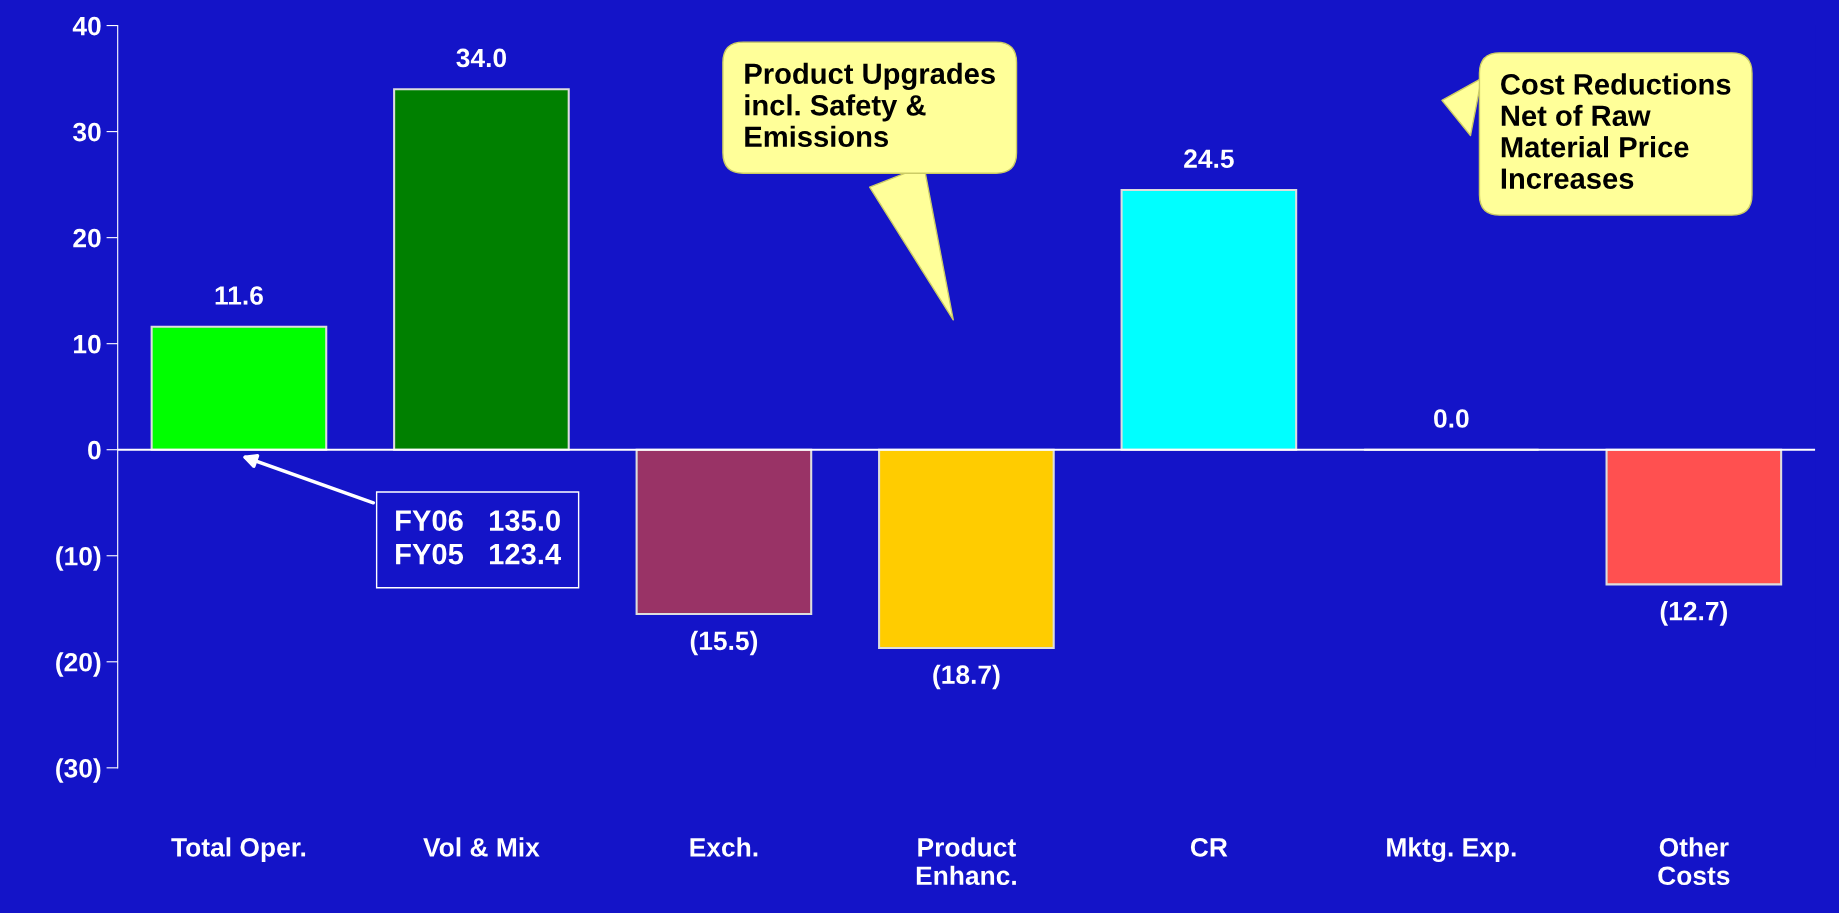 This screenshot has height=913, width=1839. Describe the element at coordinates (1209, 159) in the screenshot. I see `data-label: 24.5` at that location.